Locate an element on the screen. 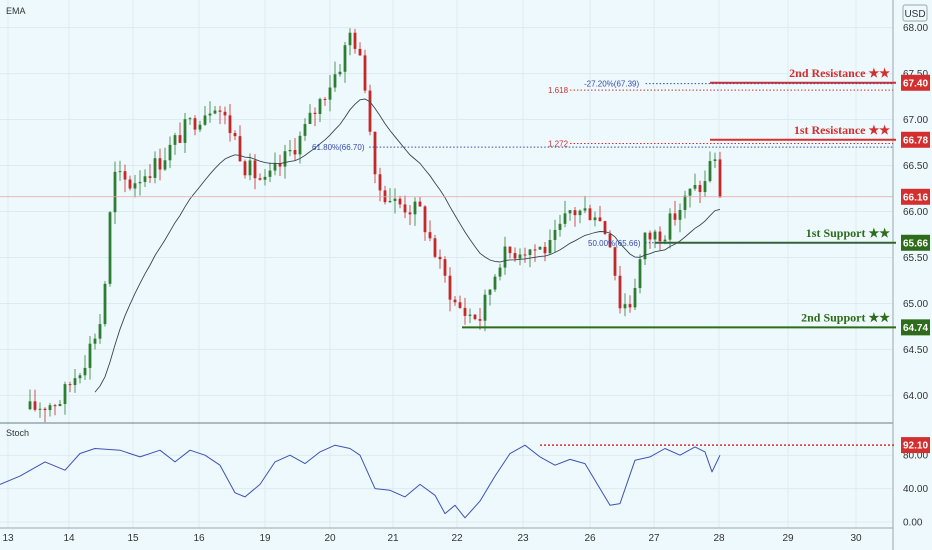 Image resolution: width=932 pixels, height=550 pixels. level-label: 1st Resistance ★★ is located at coordinates (842, 130).